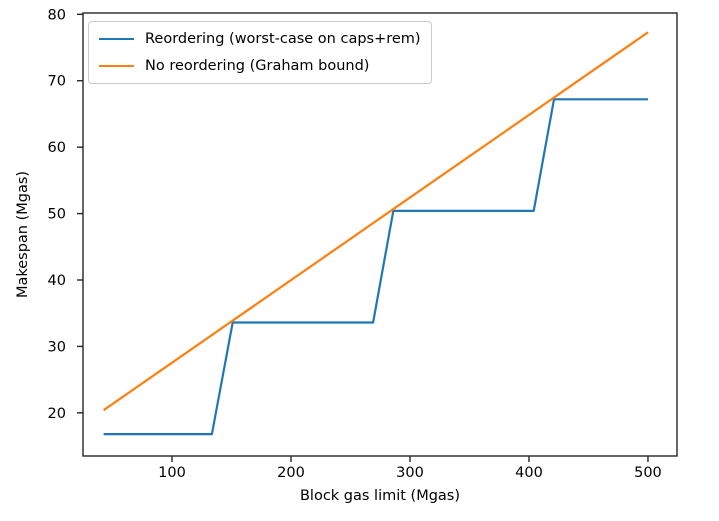 Image resolution: width=719 pixels, height=521 pixels. What do you see at coordinates (23, 234) in the screenshot?
I see `y-axis-label: Makespan (Mgas)` at bounding box center [23, 234].